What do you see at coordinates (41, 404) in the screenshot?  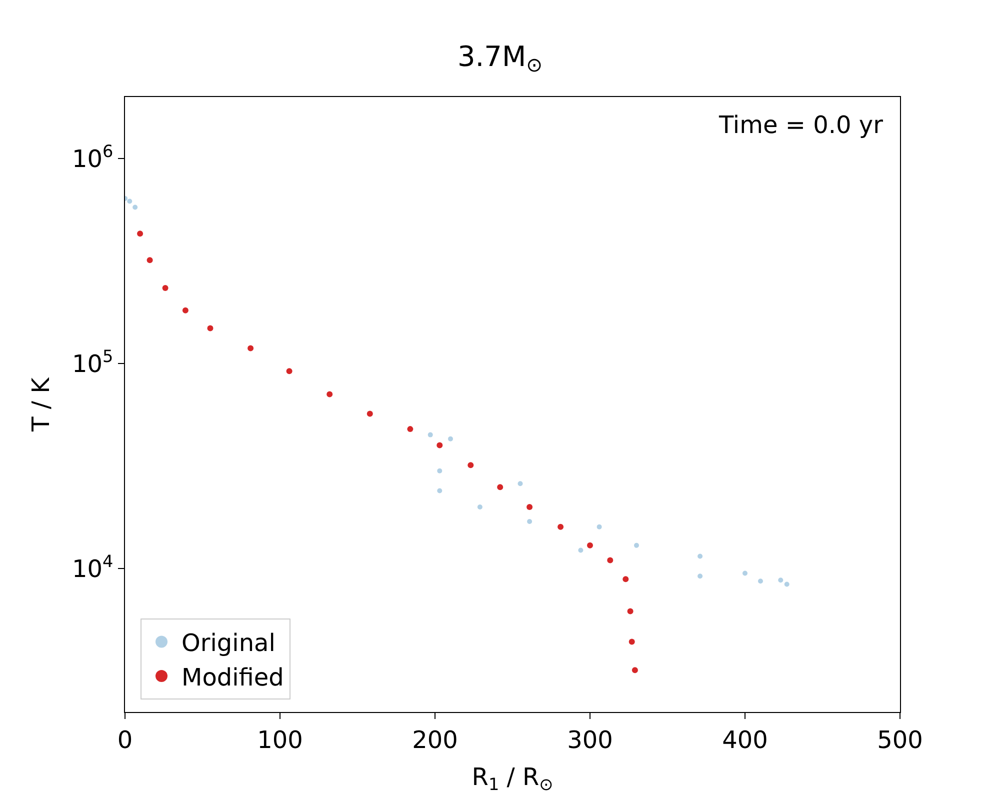 I see `y-axis-title: T / K` at bounding box center [41, 404].